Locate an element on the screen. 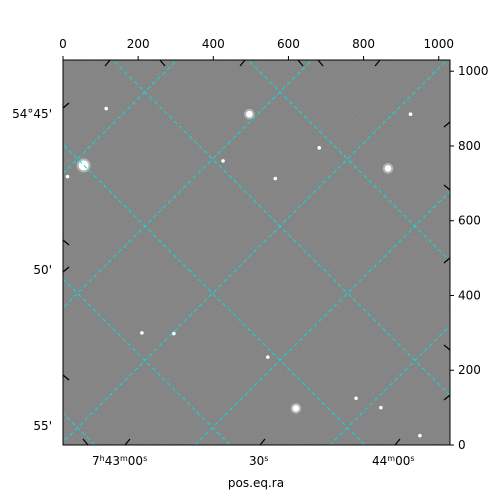  x-top-tick-label: 400 is located at coordinates (213, 44).